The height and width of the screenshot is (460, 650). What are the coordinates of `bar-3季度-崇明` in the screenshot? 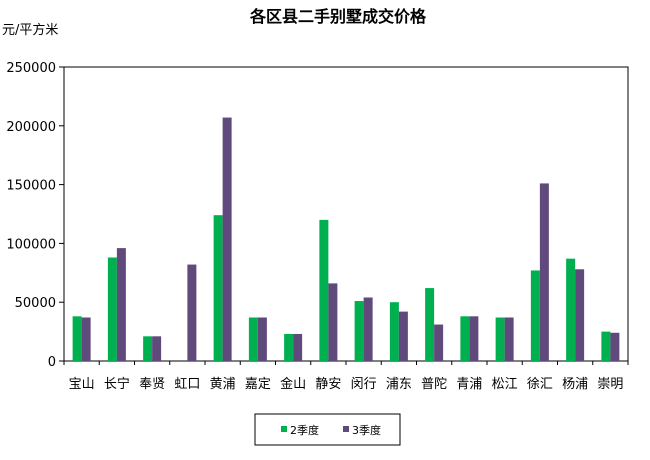 It's located at (615, 346).